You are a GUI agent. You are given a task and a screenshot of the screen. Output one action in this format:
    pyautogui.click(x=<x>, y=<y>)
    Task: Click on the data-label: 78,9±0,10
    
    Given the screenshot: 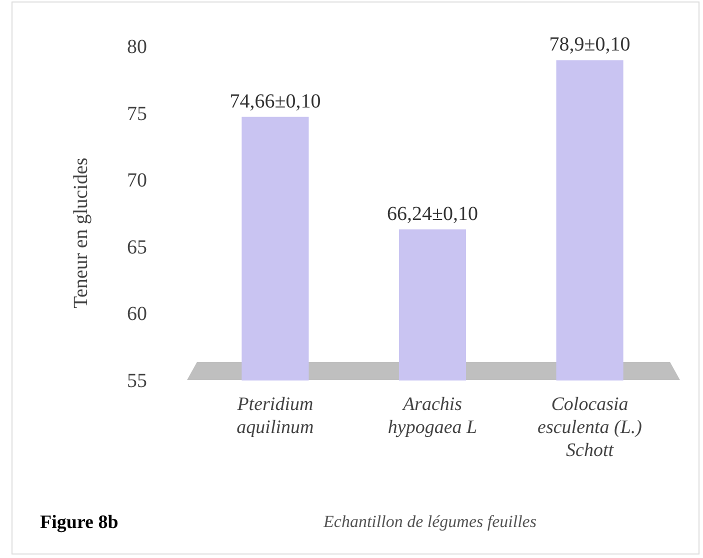 What is the action you would take?
    pyautogui.click(x=589, y=45)
    